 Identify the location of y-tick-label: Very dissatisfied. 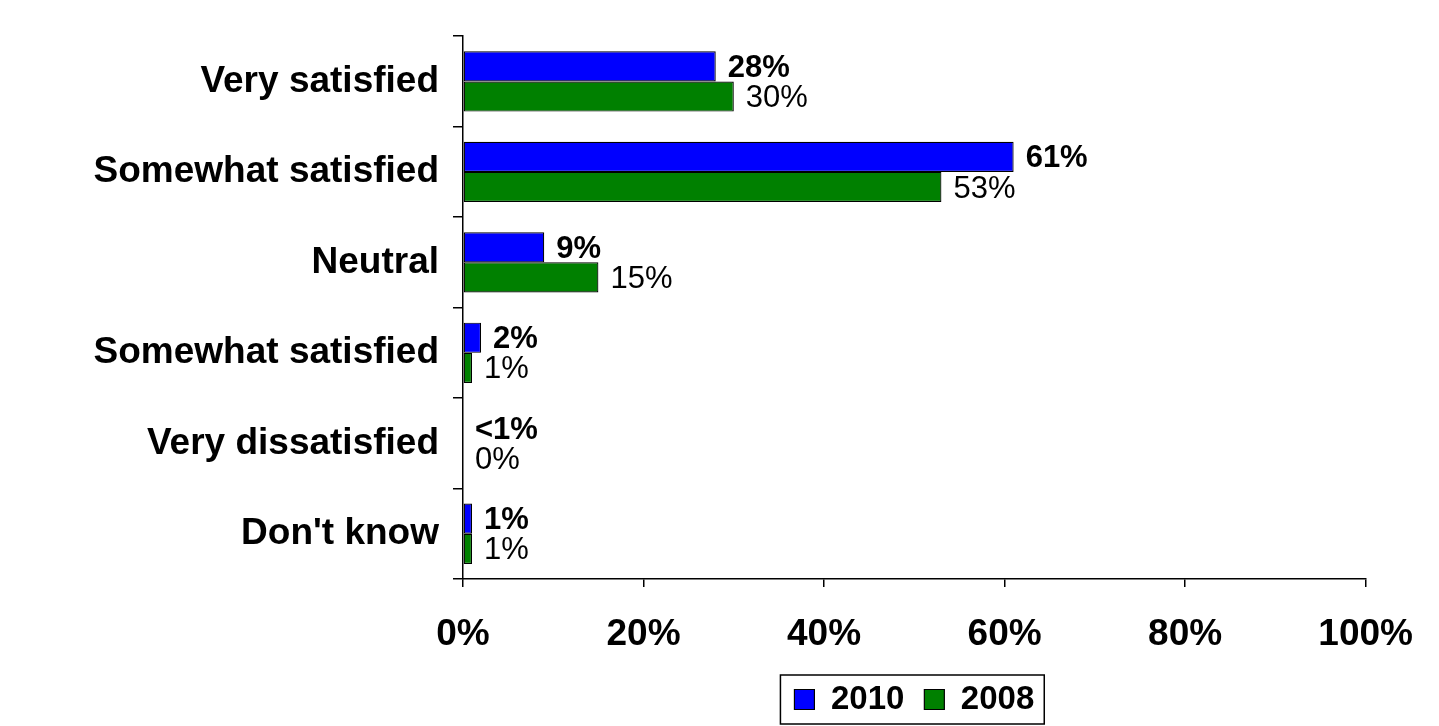
(292, 441).